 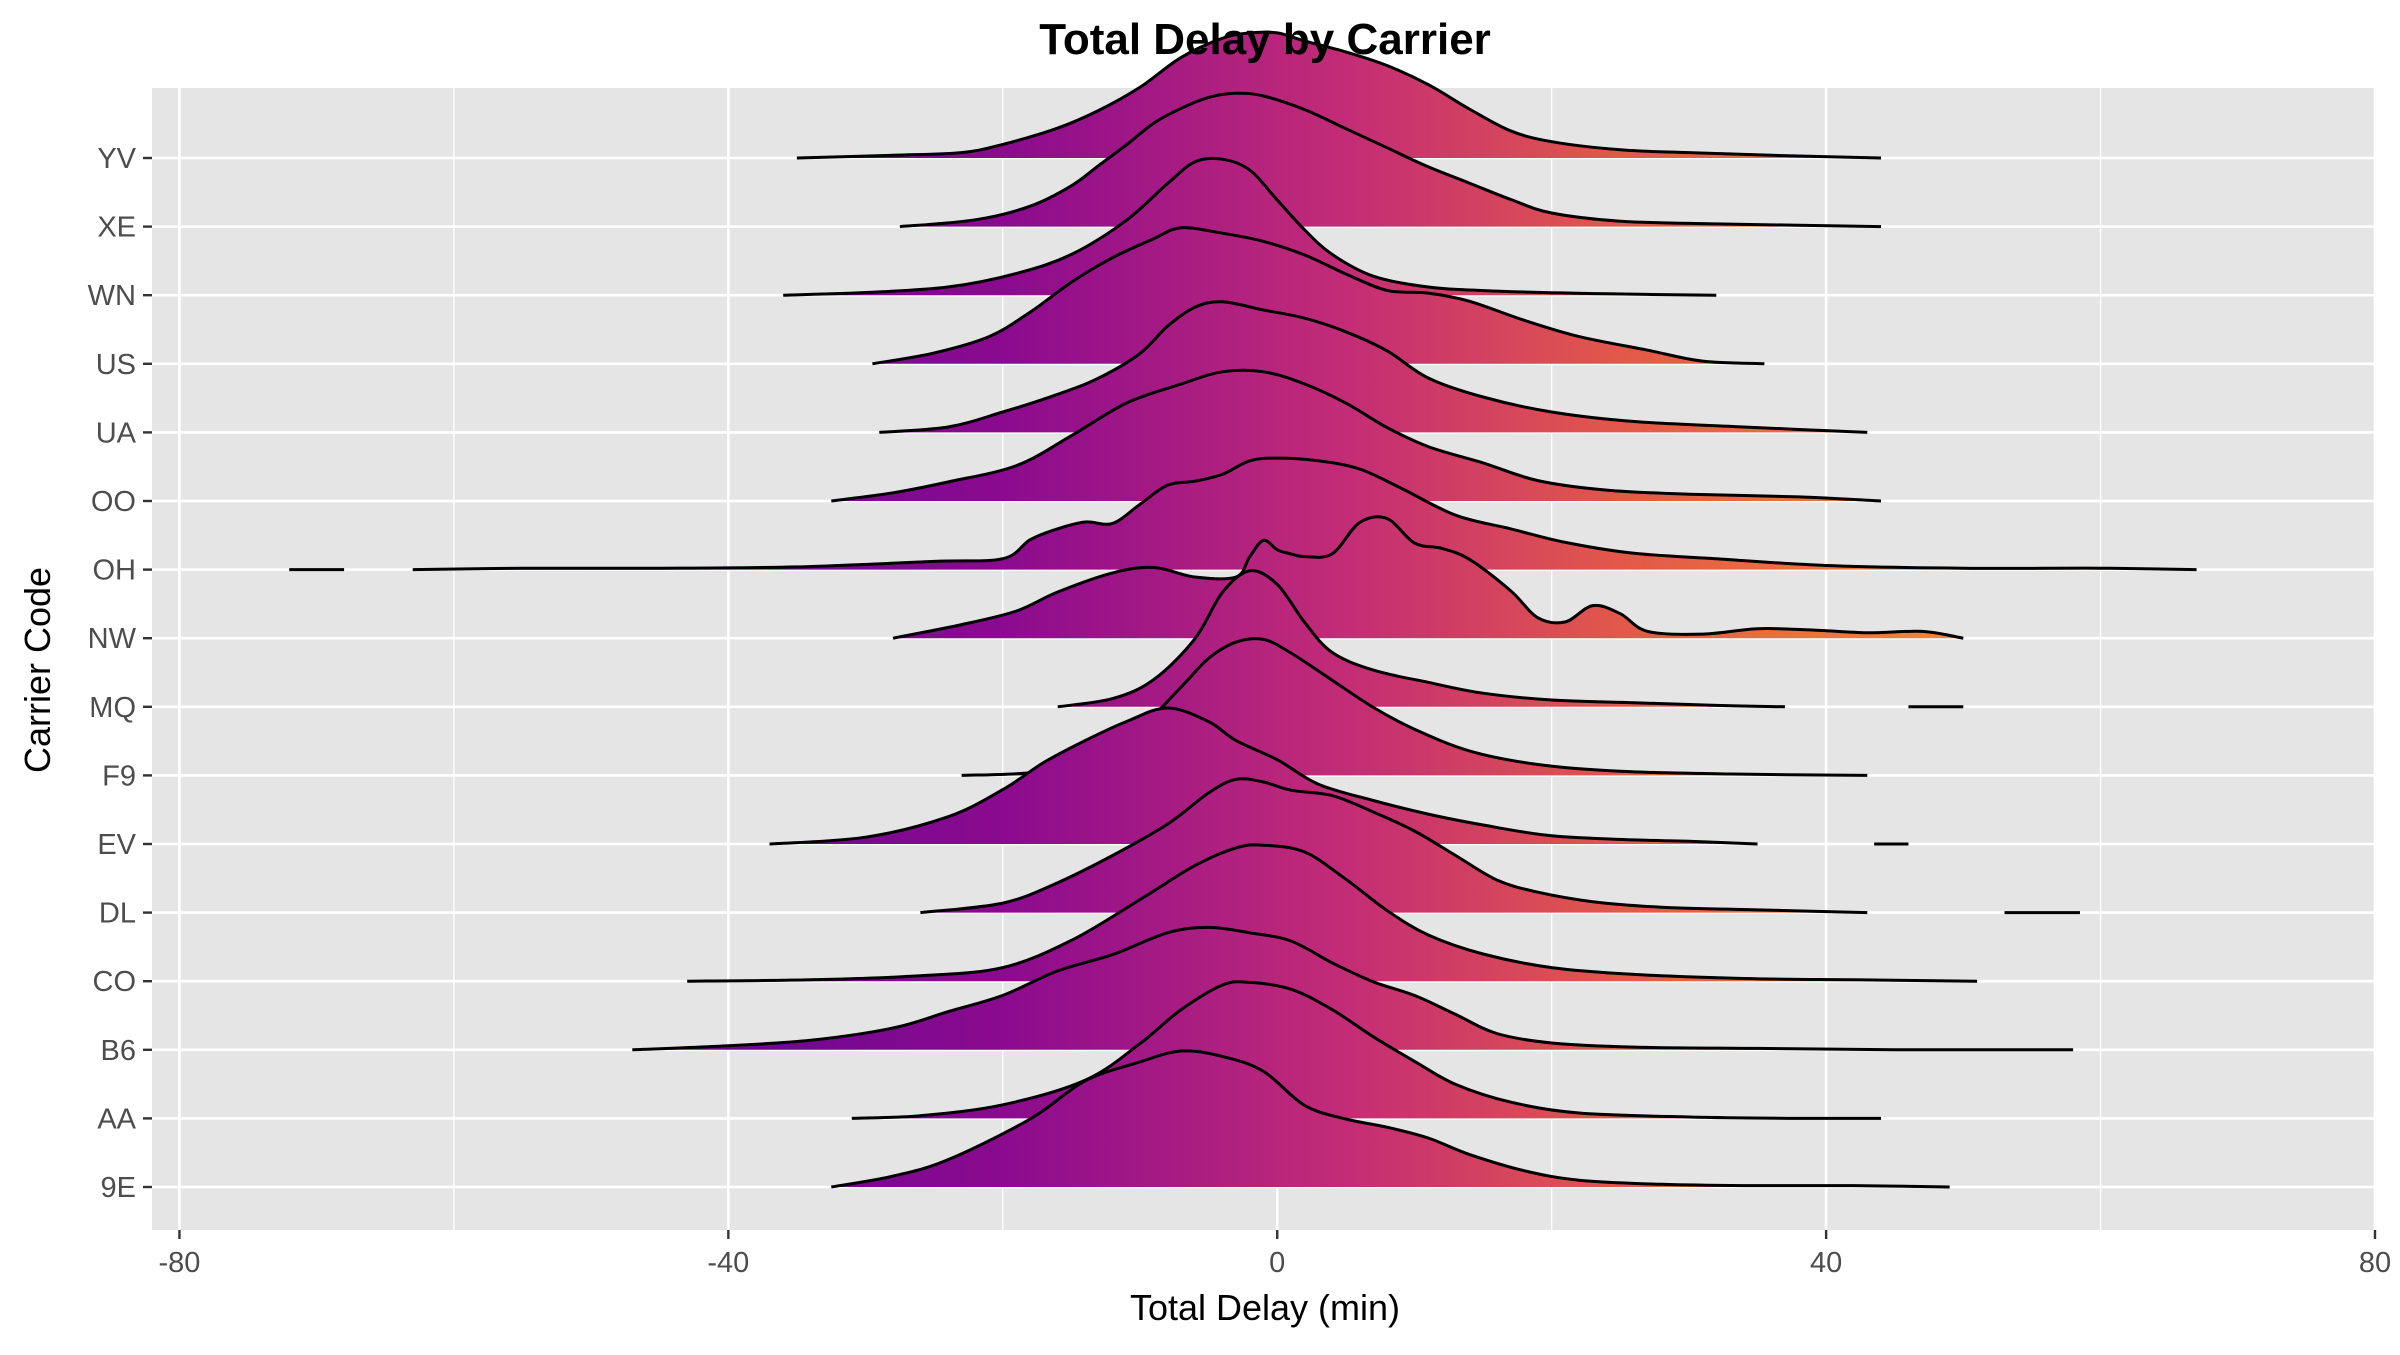 What do you see at coordinates (115, 571) in the screenshot?
I see `y-tick-label: OH` at bounding box center [115, 571].